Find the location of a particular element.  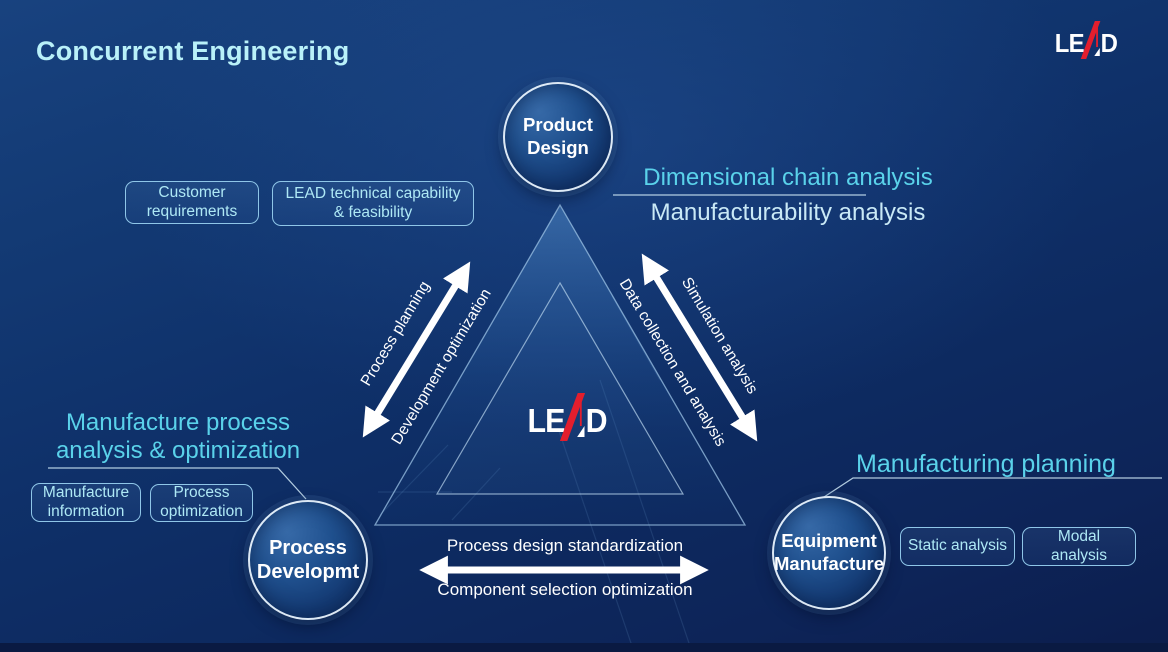

lead-logo: LE D is located at coordinates (1086, 40).